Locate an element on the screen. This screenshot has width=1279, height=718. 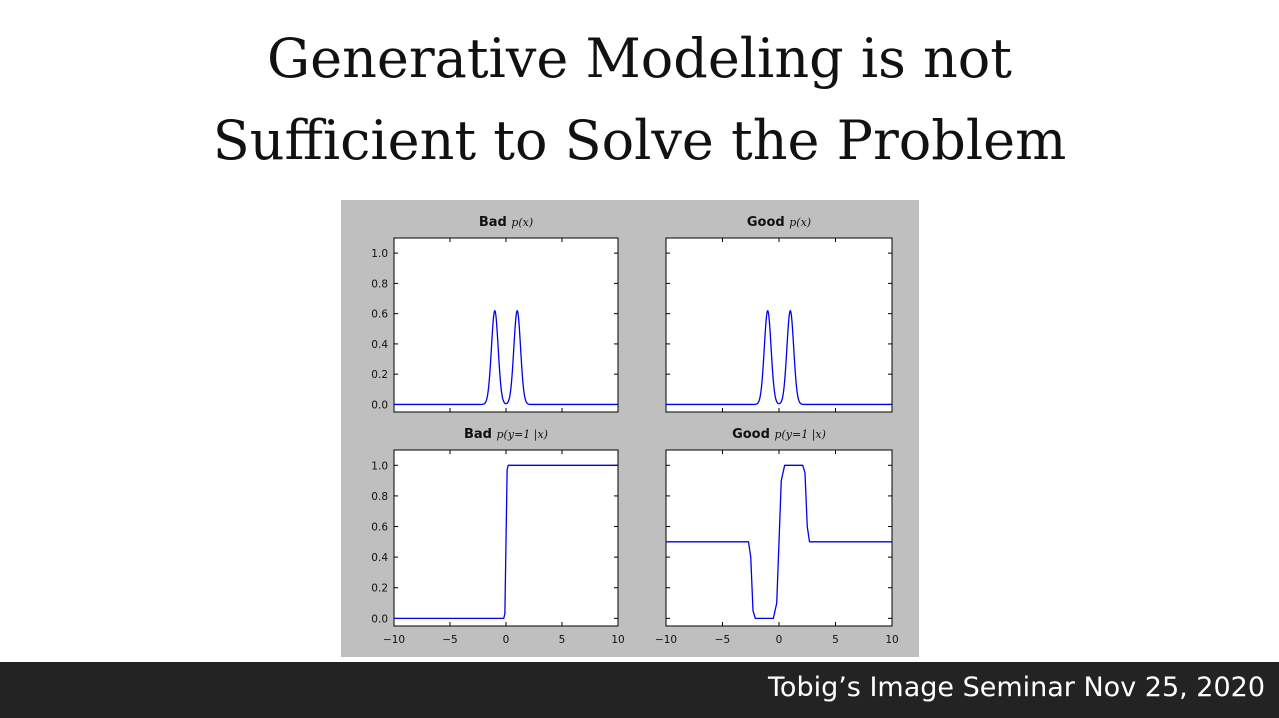
chart-panel-1: Bad p(x) 1.0 0.8 0.6 0.4 0.2 0.0 is located at coordinates (495, 314).